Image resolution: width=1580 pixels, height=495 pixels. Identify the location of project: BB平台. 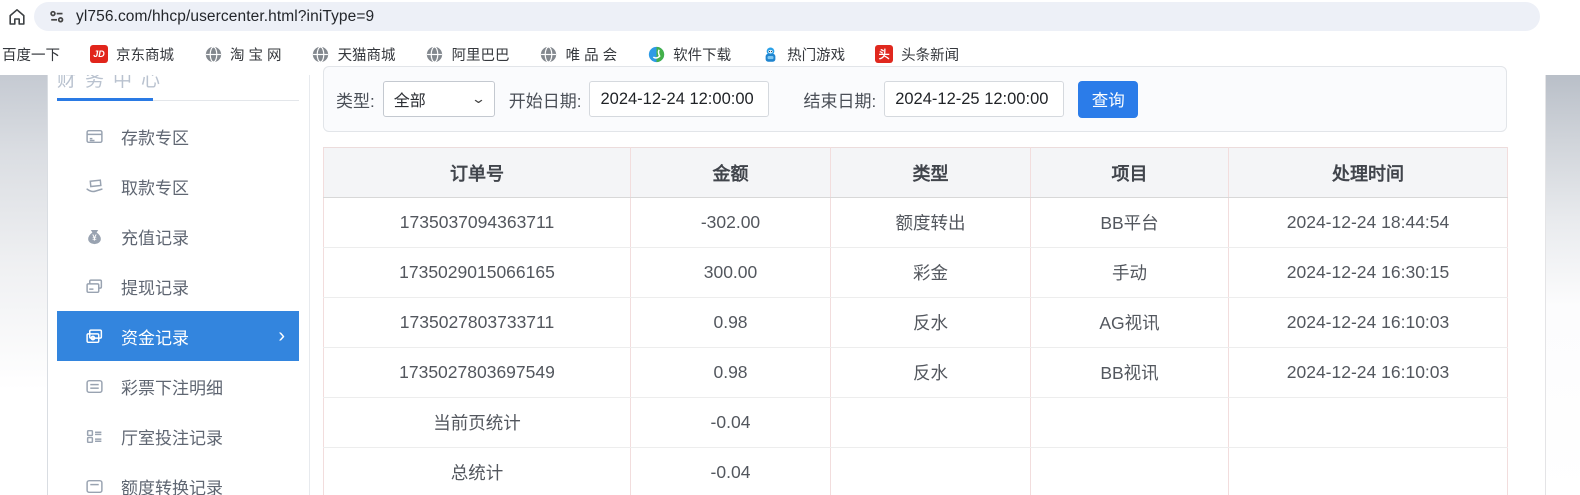
(1129, 222).